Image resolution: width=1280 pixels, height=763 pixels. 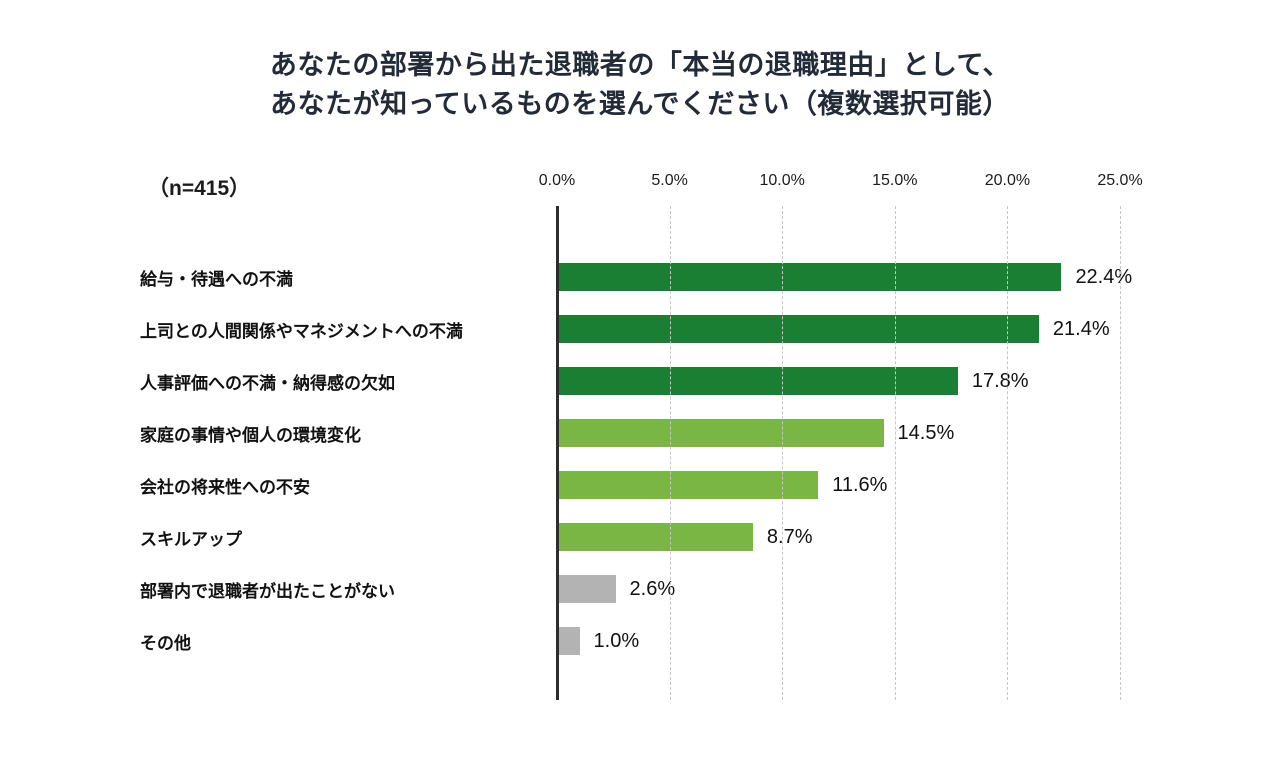 I want to click on category-label: スキルアップ, so click(x=191, y=539).